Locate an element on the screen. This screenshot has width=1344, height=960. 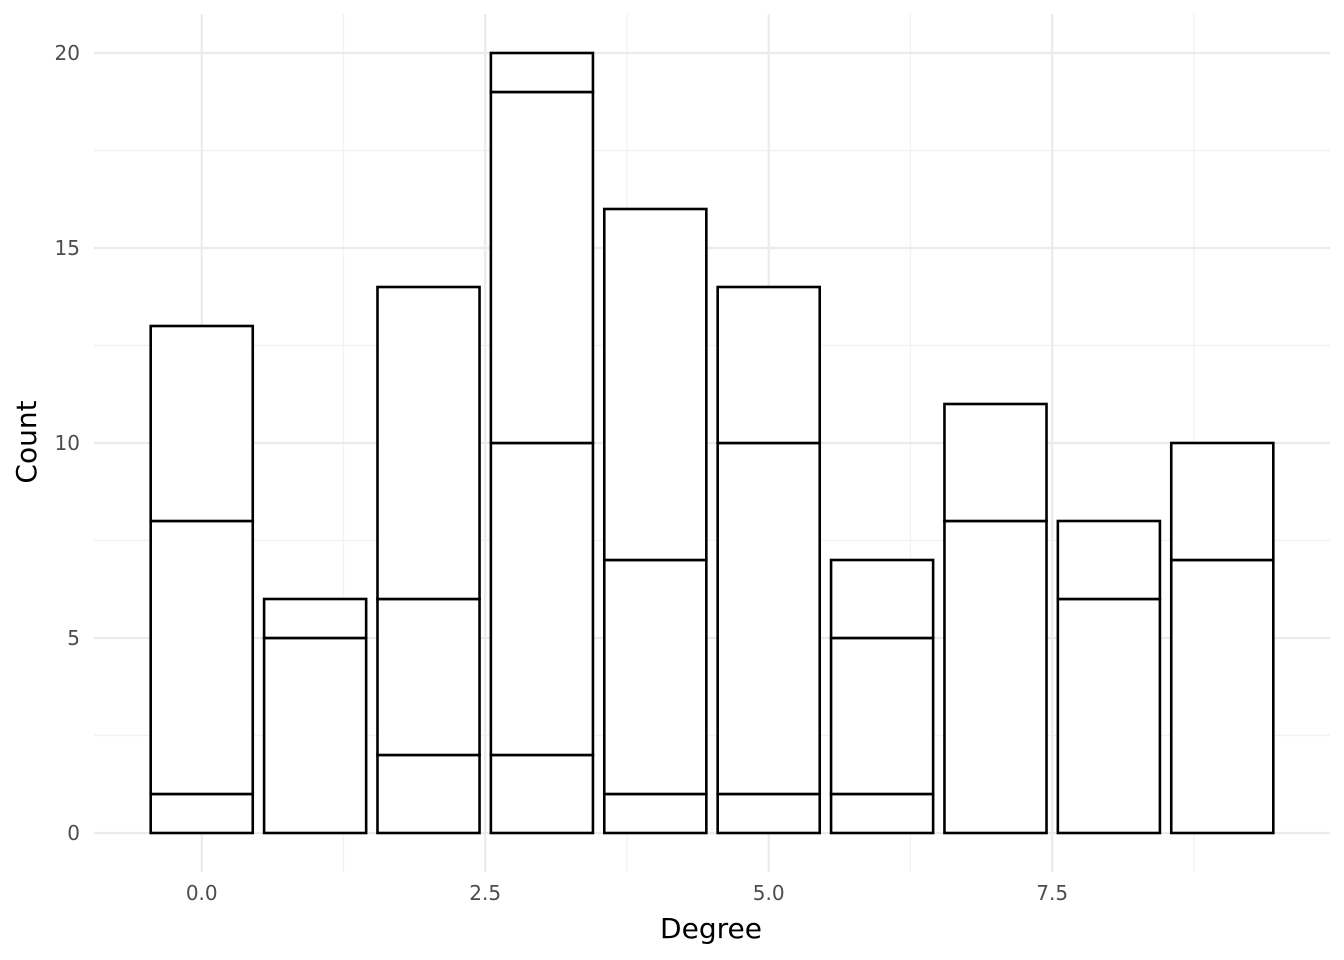
y-axis-title: Count is located at coordinates (26, 441).